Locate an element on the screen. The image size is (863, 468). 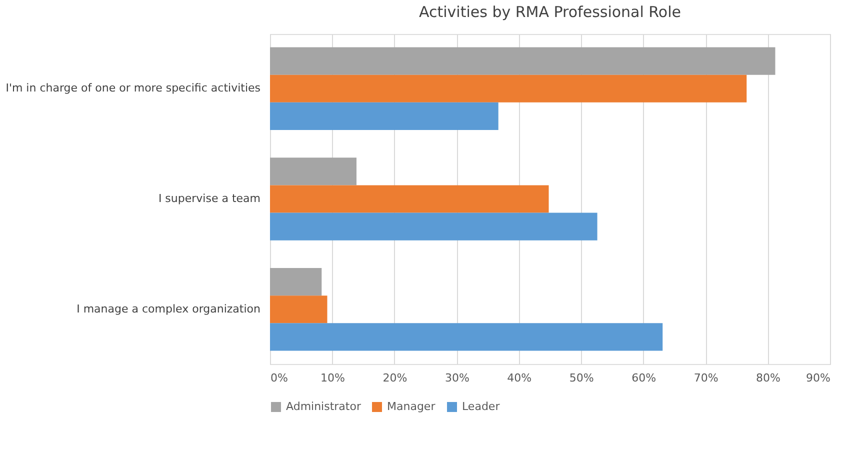
y-tick-label: I manage a complex organization is located at coordinates (168, 309).